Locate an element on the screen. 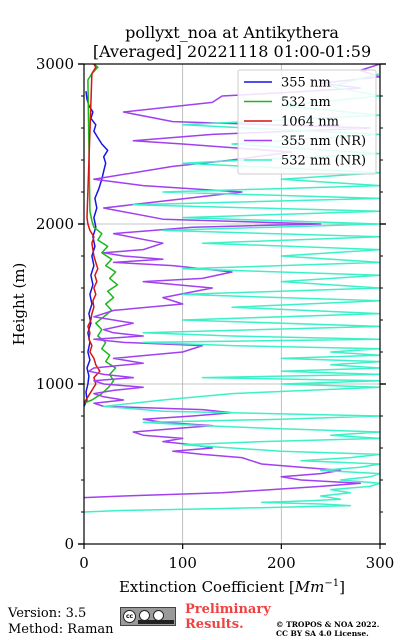 The width and height of the screenshot is (400, 640). version-text: Version: 3.5 is located at coordinates (47, 613).